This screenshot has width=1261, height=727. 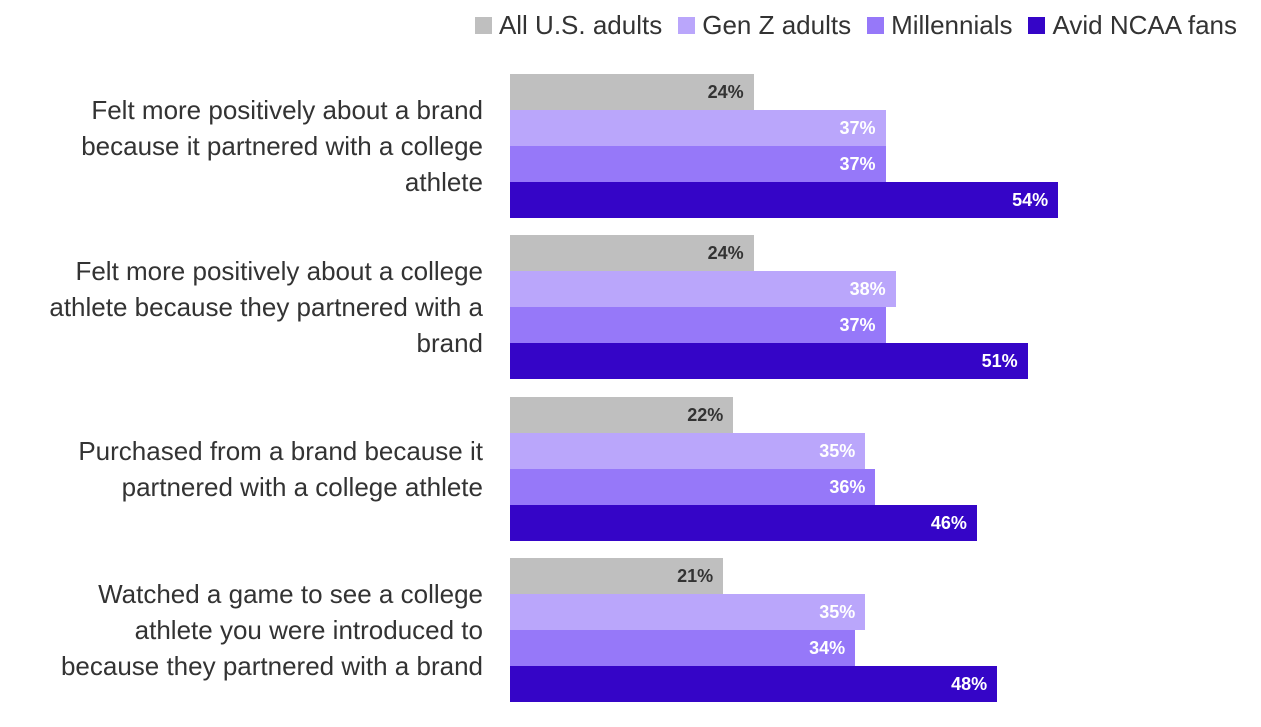 What do you see at coordinates (952, 25) in the screenshot?
I see `legend-label-millennials: Millennials` at bounding box center [952, 25].